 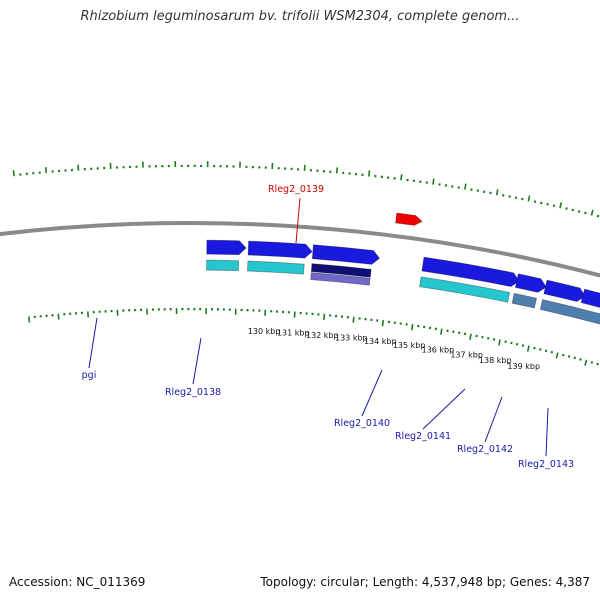 What do you see at coordinates (193, 392) in the screenshot?
I see `gene-label: Rleg2_0138` at bounding box center [193, 392].